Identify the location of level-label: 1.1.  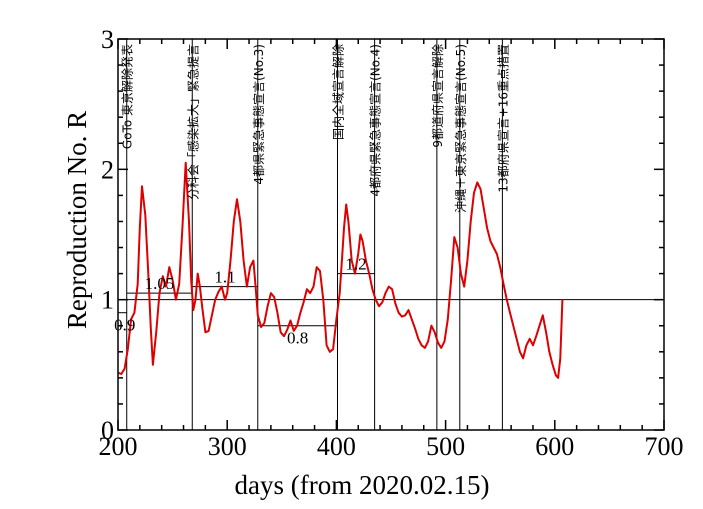
(224, 277).